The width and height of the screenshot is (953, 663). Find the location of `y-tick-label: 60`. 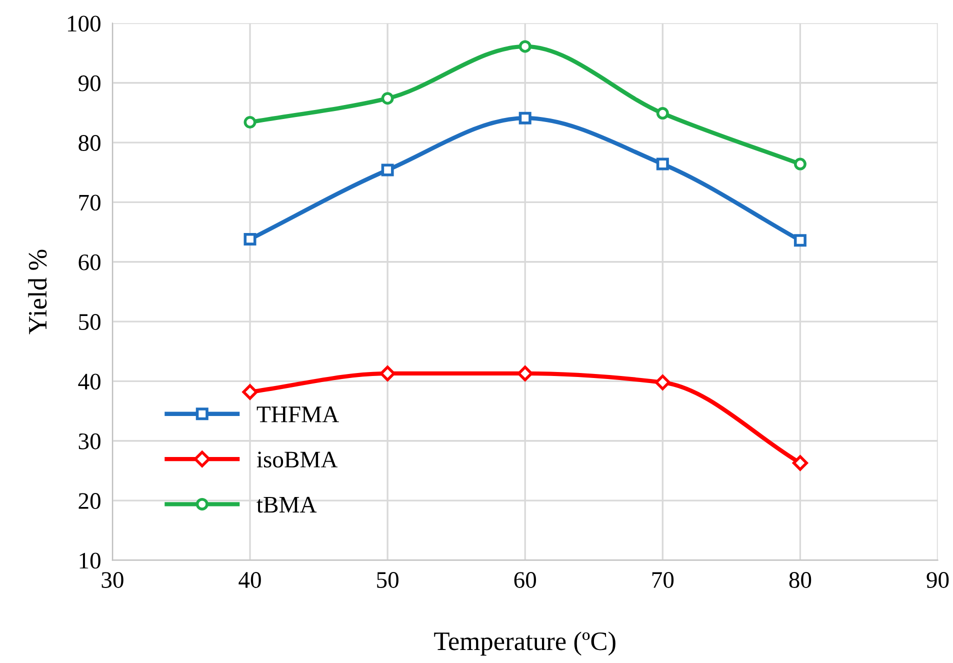

y-tick-label: 60 is located at coordinates (89, 262).